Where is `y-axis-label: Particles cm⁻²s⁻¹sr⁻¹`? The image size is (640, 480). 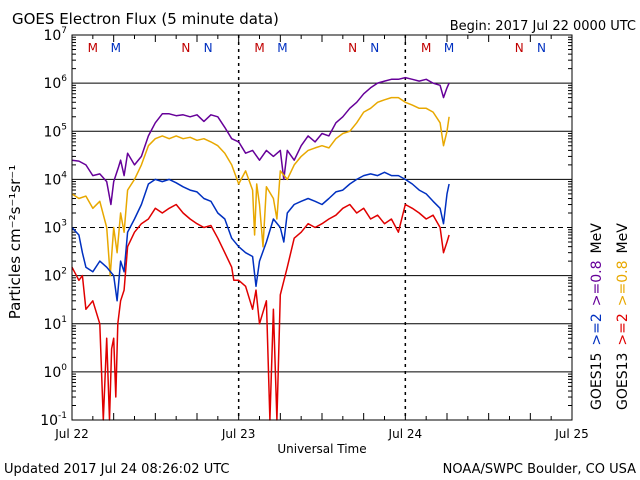
y-axis-label: Particles cm⁻²s⁻¹sr⁻¹ is located at coordinates (15, 242).